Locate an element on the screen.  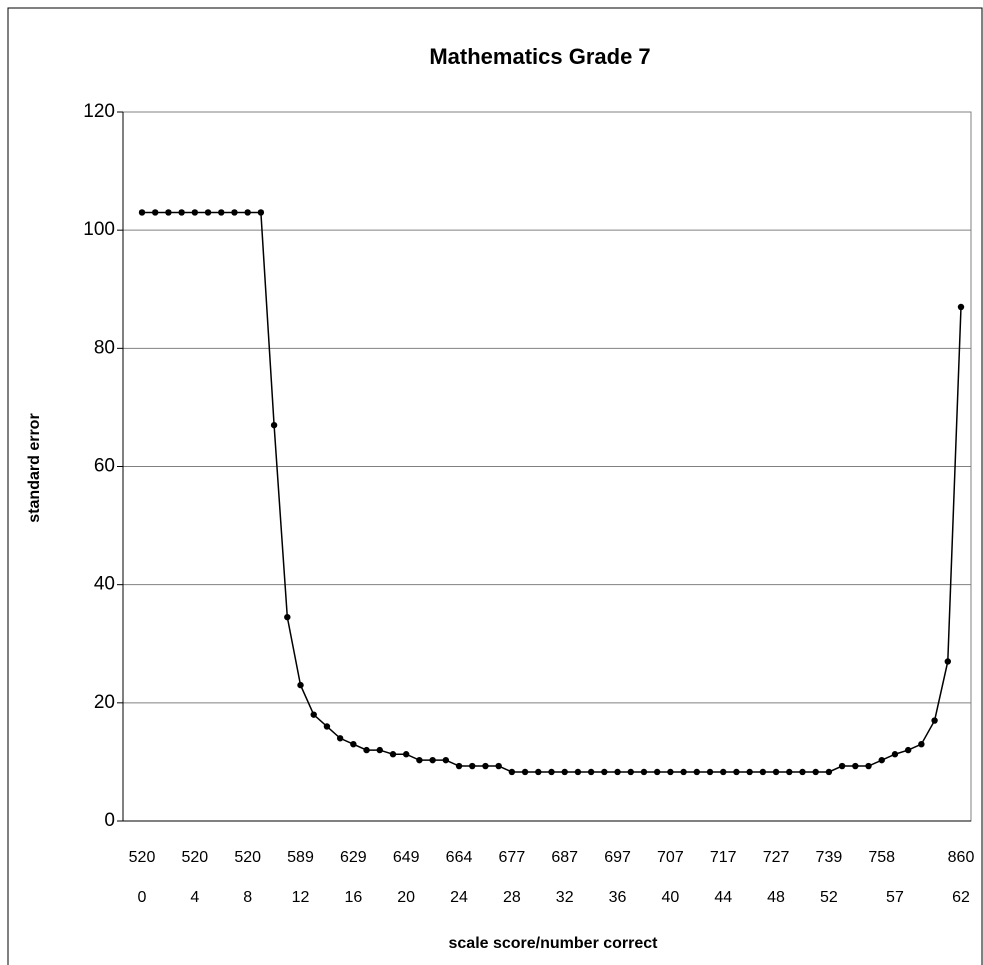
x-tick-label: 48 is located at coordinates (776, 897).